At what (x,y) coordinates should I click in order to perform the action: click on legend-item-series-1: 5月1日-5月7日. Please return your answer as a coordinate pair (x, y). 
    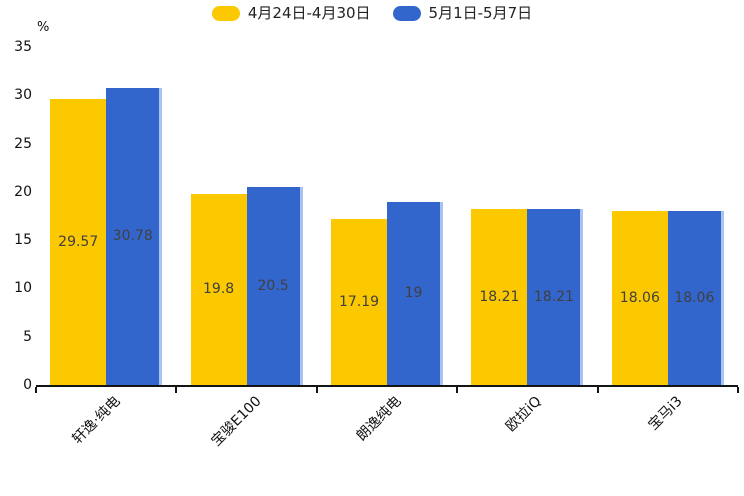
    Looking at the image, I should click on (462, 13).